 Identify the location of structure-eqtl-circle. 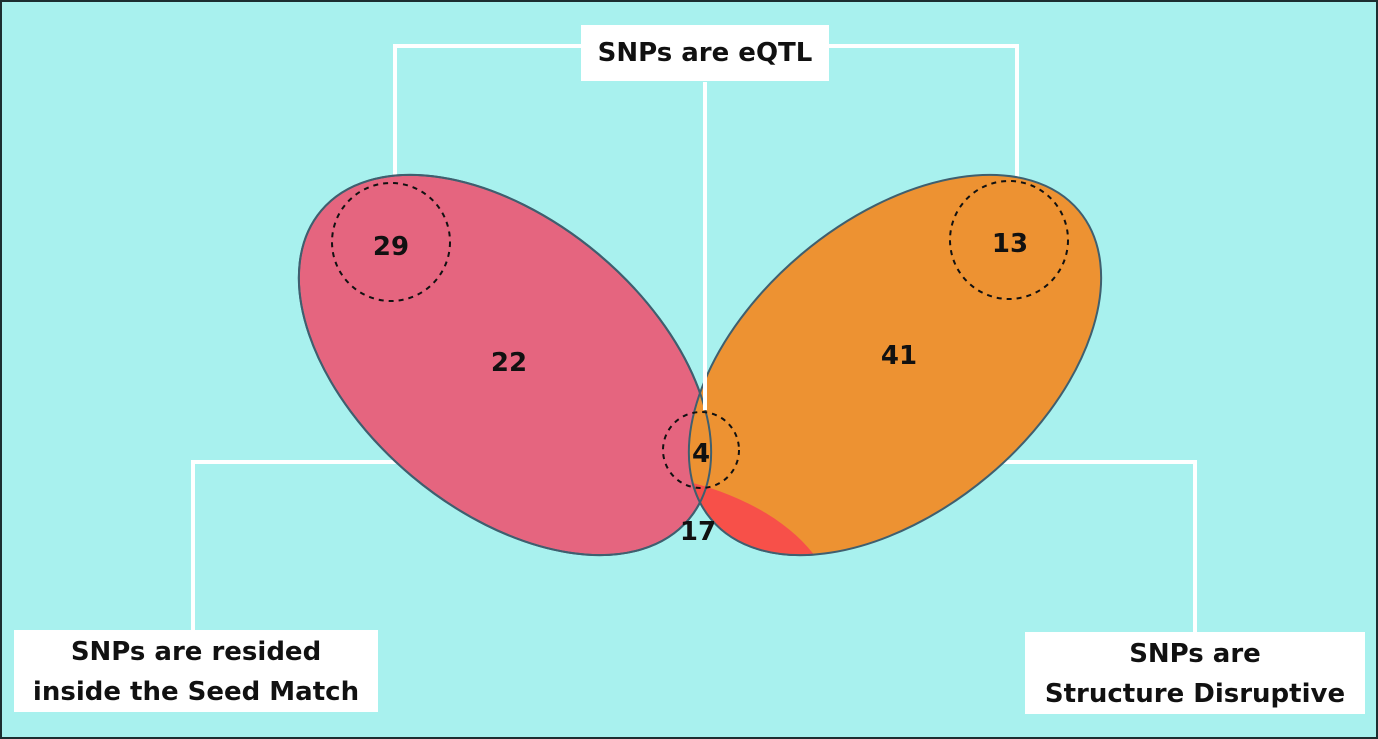
(1009, 240).